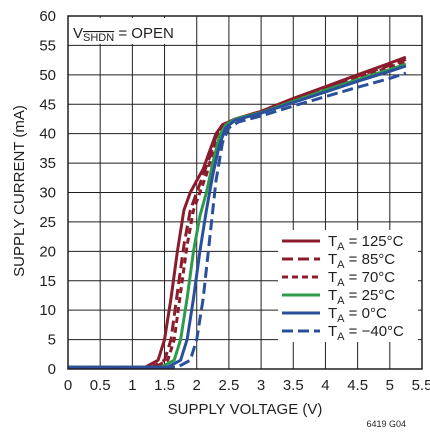 The image size is (430, 434). Describe the element at coordinates (197, 385) in the screenshot. I see `x-tick-label-4: 2` at that location.